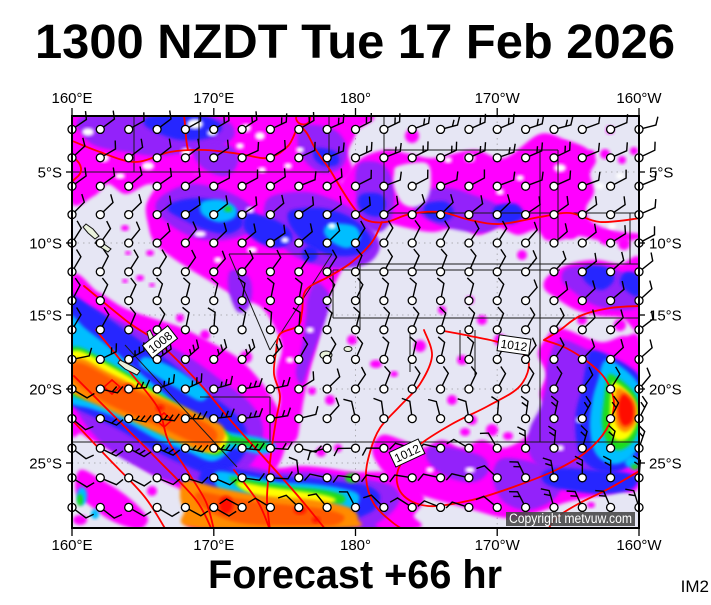  Describe the element at coordinates (570, 518) in the screenshot. I see `svg-text: Copyright metvuw.com` at that location.